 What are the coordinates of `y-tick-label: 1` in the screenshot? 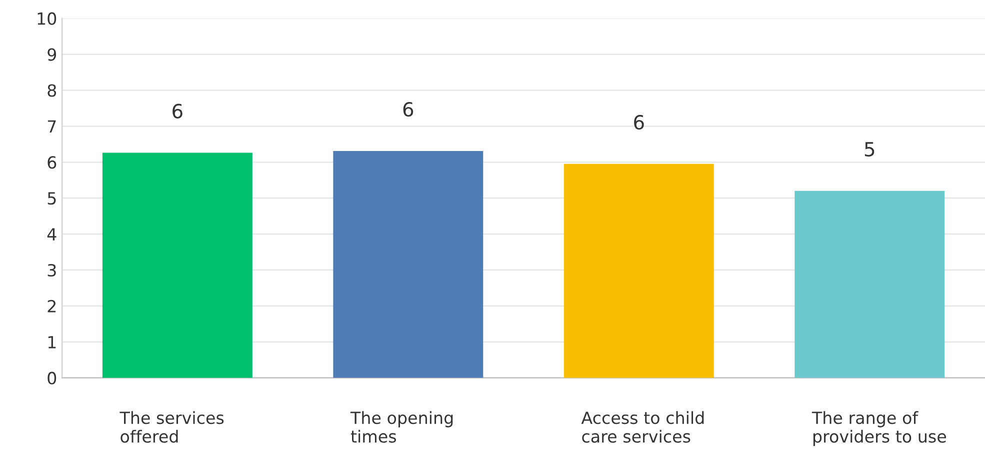 It's located at (52, 342).